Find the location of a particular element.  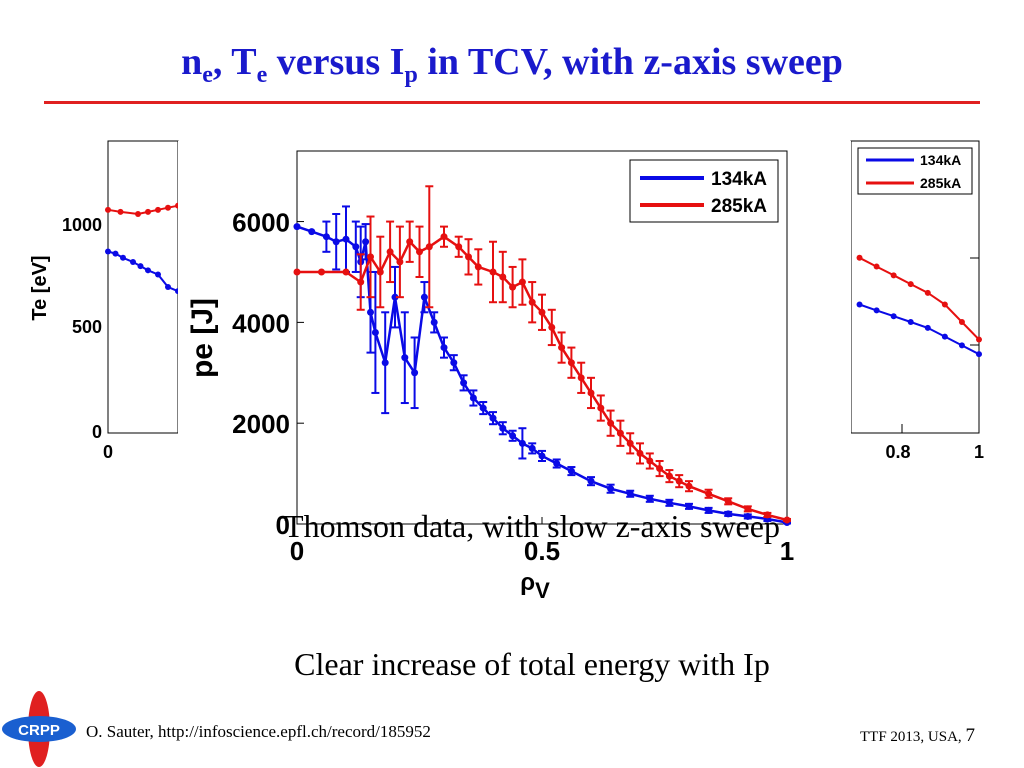

pe-legend is located at coordinates (704, 191).